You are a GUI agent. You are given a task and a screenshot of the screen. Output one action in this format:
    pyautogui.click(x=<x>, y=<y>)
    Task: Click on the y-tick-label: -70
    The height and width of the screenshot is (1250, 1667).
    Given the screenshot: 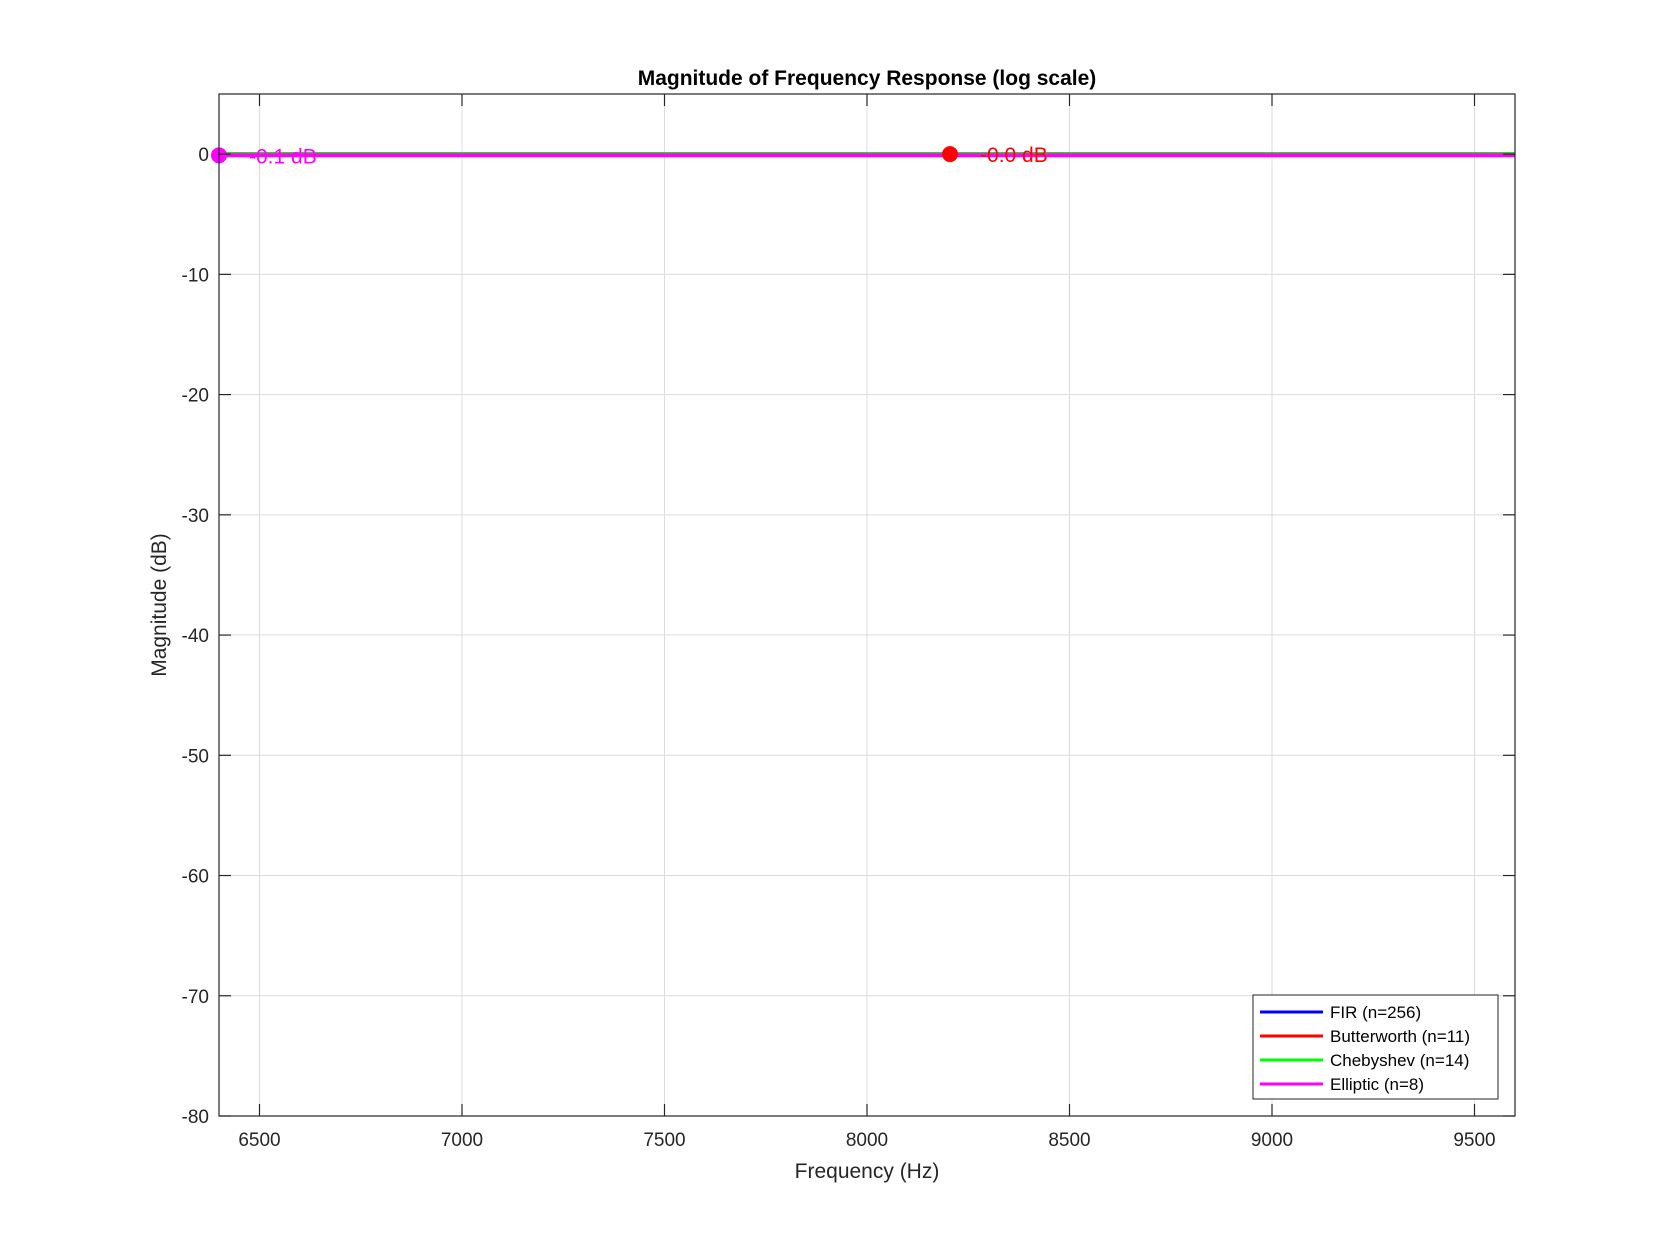 What is the action you would take?
    pyautogui.click(x=195, y=997)
    